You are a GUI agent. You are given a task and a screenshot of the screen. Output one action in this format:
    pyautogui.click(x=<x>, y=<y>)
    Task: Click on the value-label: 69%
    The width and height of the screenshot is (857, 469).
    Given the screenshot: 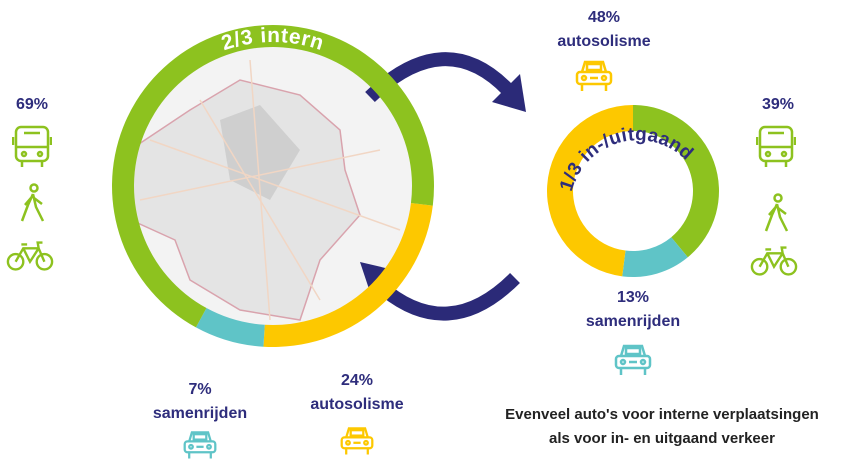 What is the action you would take?
    pyautogui.click(x=32, y=104)
    